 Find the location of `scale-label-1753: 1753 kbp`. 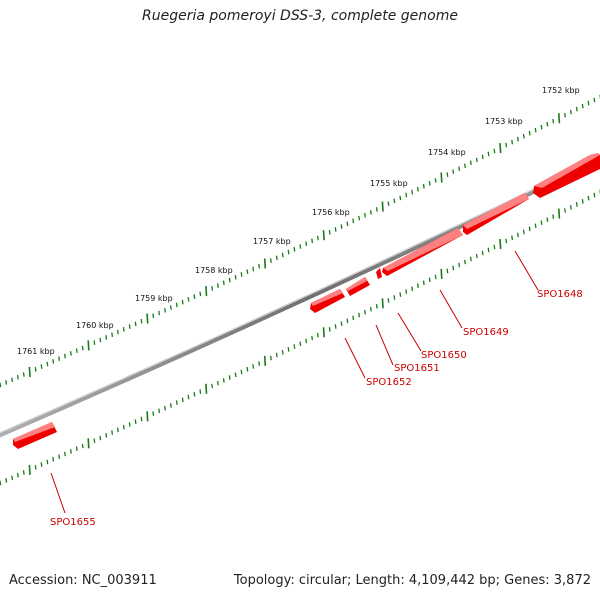

scale-label-1753: 1753 kbp is located at coordinates (504, 121).